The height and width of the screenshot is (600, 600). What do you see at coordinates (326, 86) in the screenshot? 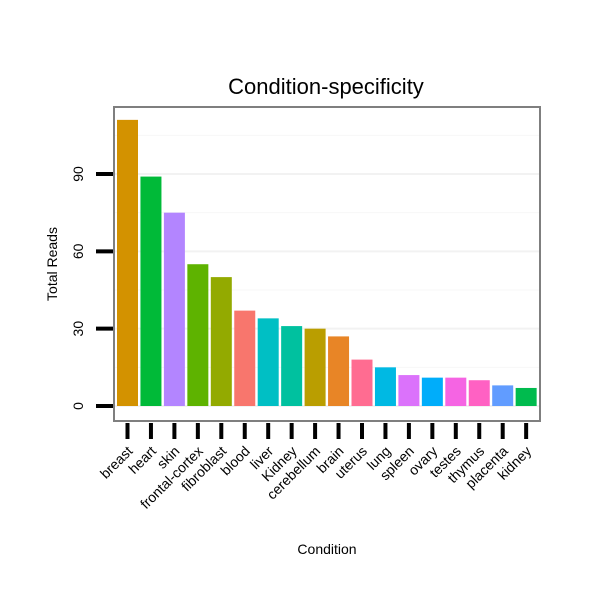
I see `chart-title: Condition-specificity` at bounding box center [326, 86].